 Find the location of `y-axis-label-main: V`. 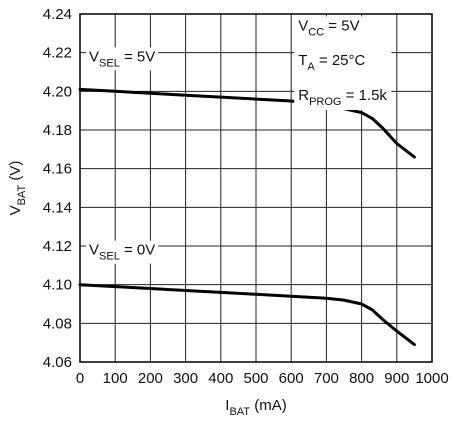

y-axis-label-main: V is located at coordinates (15, 210).